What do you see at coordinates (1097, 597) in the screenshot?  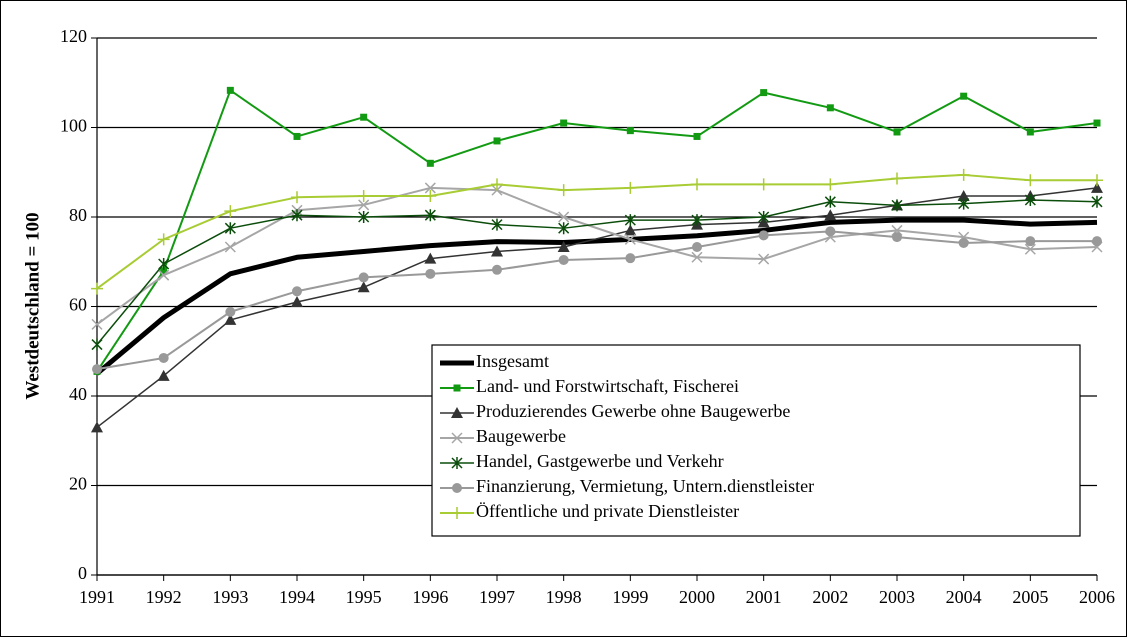 I see `x-tick-label: 2006` at bounding box center [1097, 597].